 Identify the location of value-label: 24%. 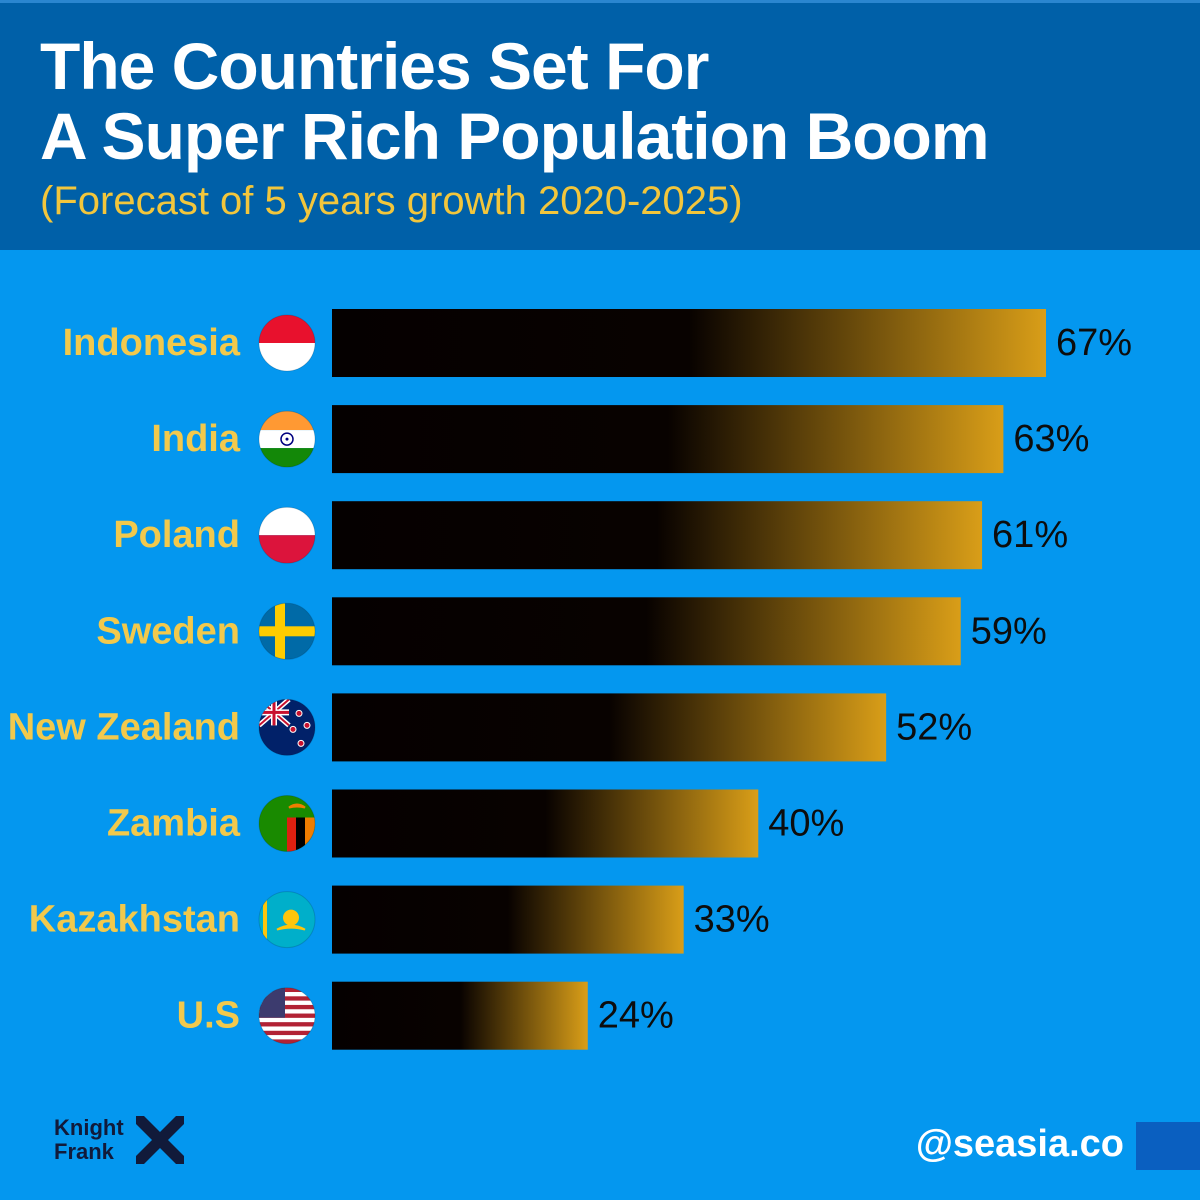
(636, 1016).